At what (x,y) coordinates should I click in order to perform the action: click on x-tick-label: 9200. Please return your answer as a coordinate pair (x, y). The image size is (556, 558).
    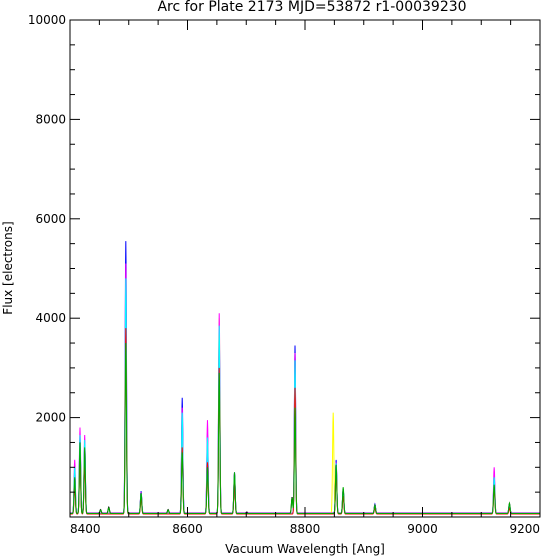
    Looking at the image, I should click on (524, 529).